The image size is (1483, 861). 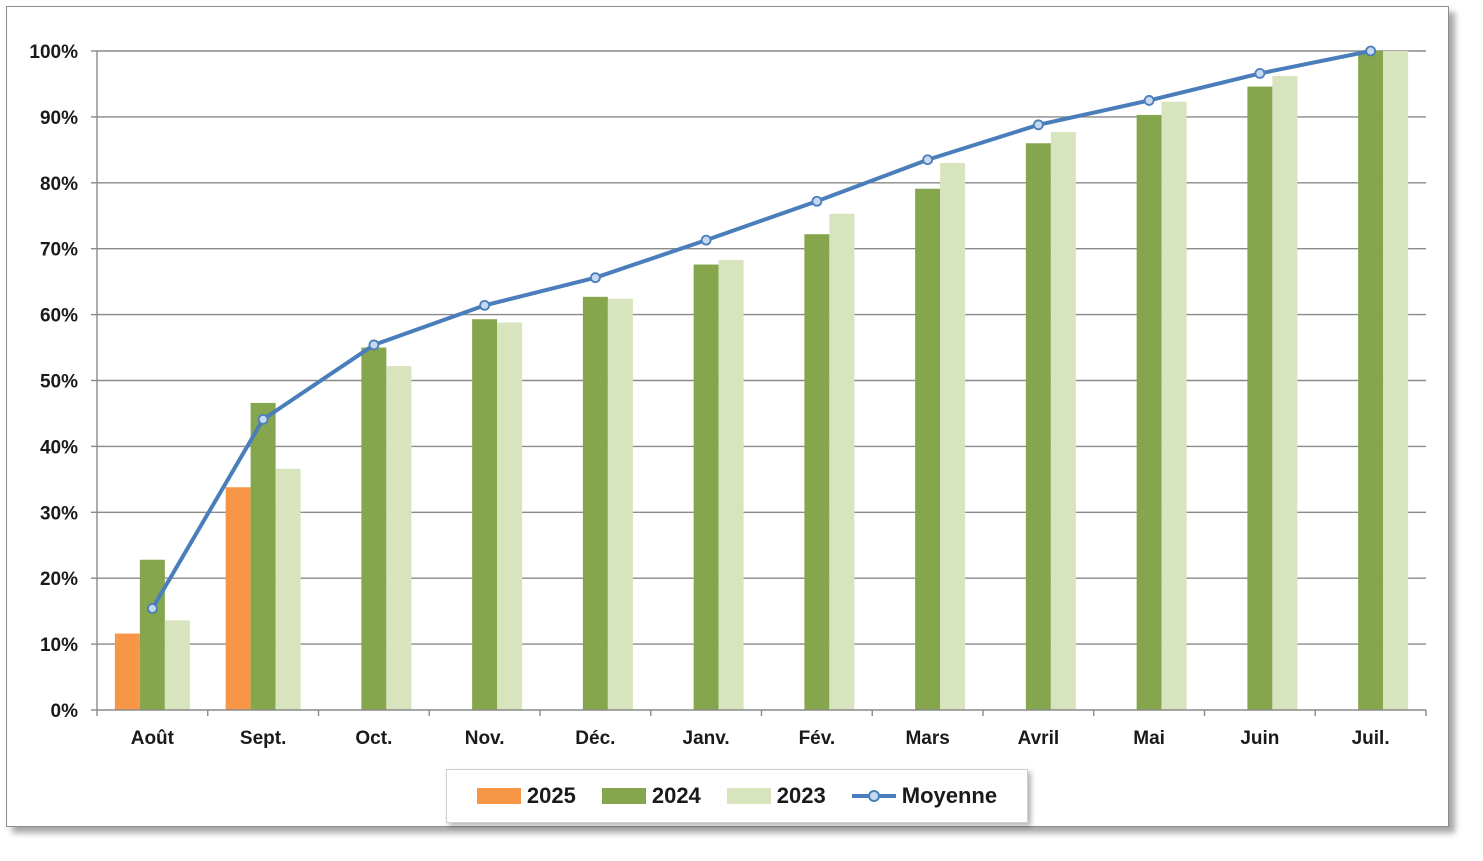 What do you see at coordinates (706, 738) in the screenshot?
I see `x-tick-label: Janv.` at bounding box center [706, 738].